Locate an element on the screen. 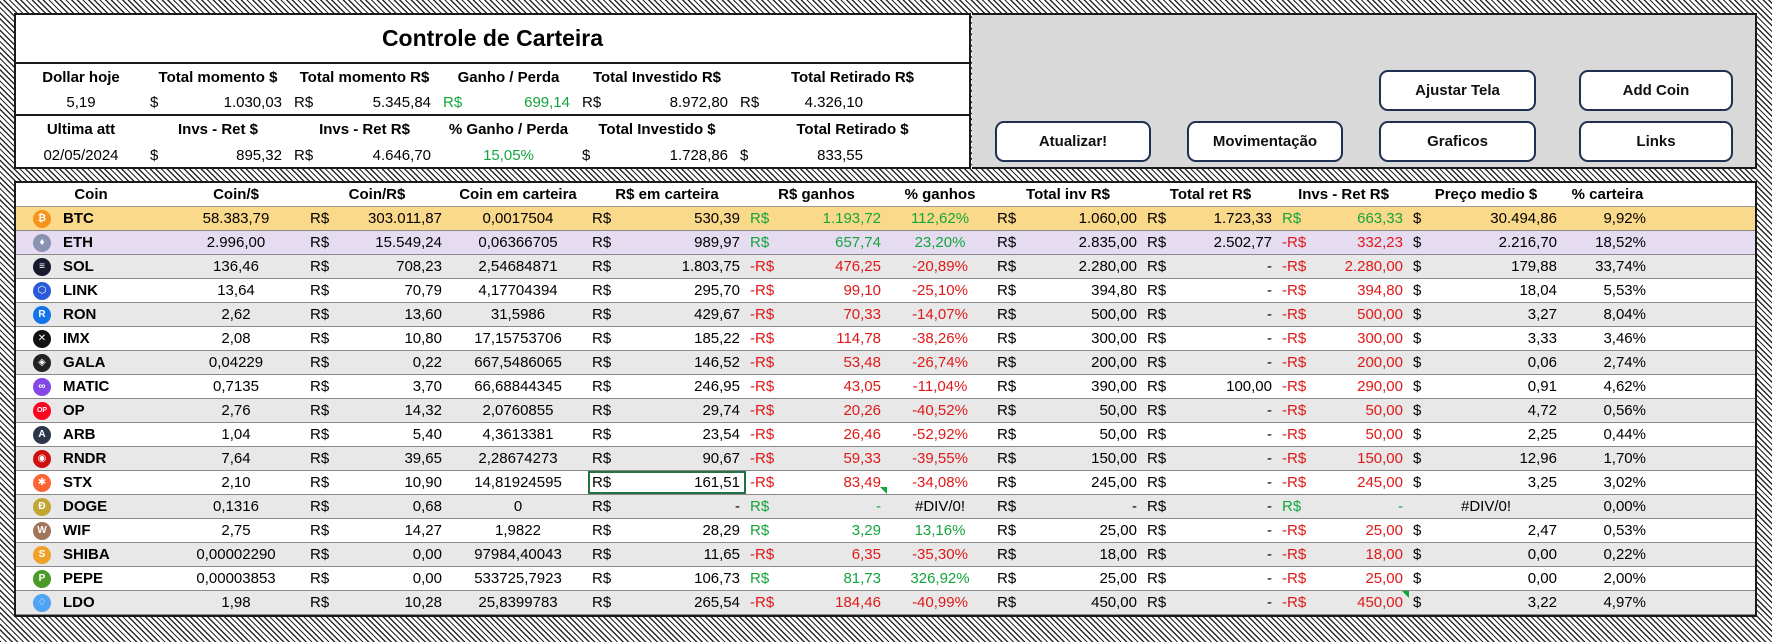 Image resolution: width=1772 pixels, height=642 pixels. pct-ganhos-cell: #DIV/0! is located at coordinates (940, 506).